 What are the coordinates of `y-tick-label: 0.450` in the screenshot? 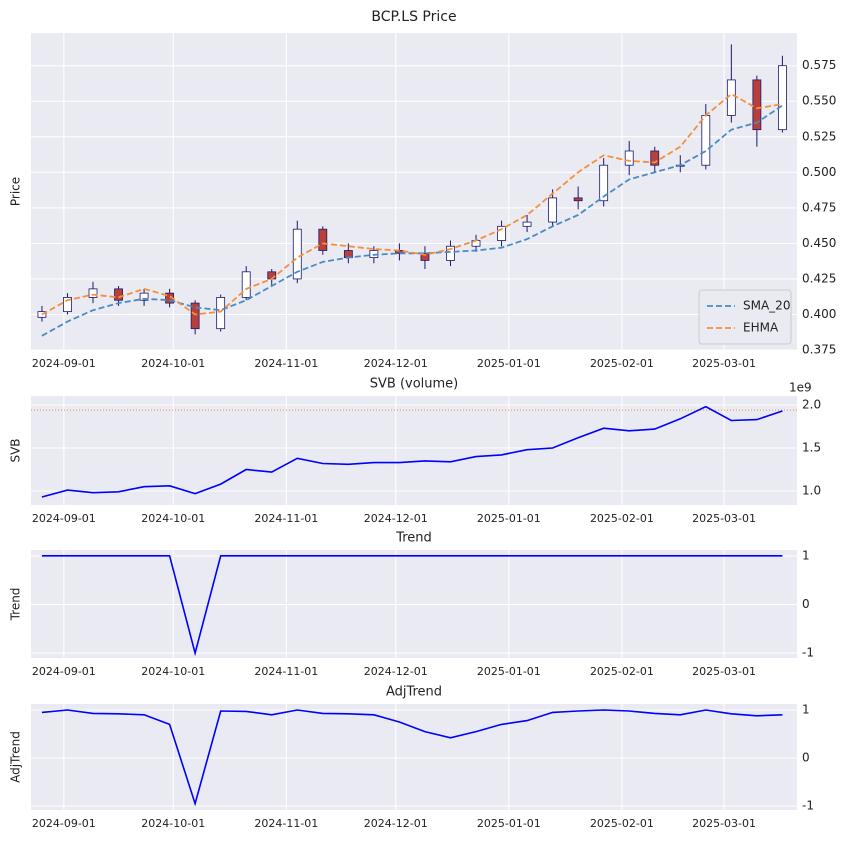 It's located at (819, 243).